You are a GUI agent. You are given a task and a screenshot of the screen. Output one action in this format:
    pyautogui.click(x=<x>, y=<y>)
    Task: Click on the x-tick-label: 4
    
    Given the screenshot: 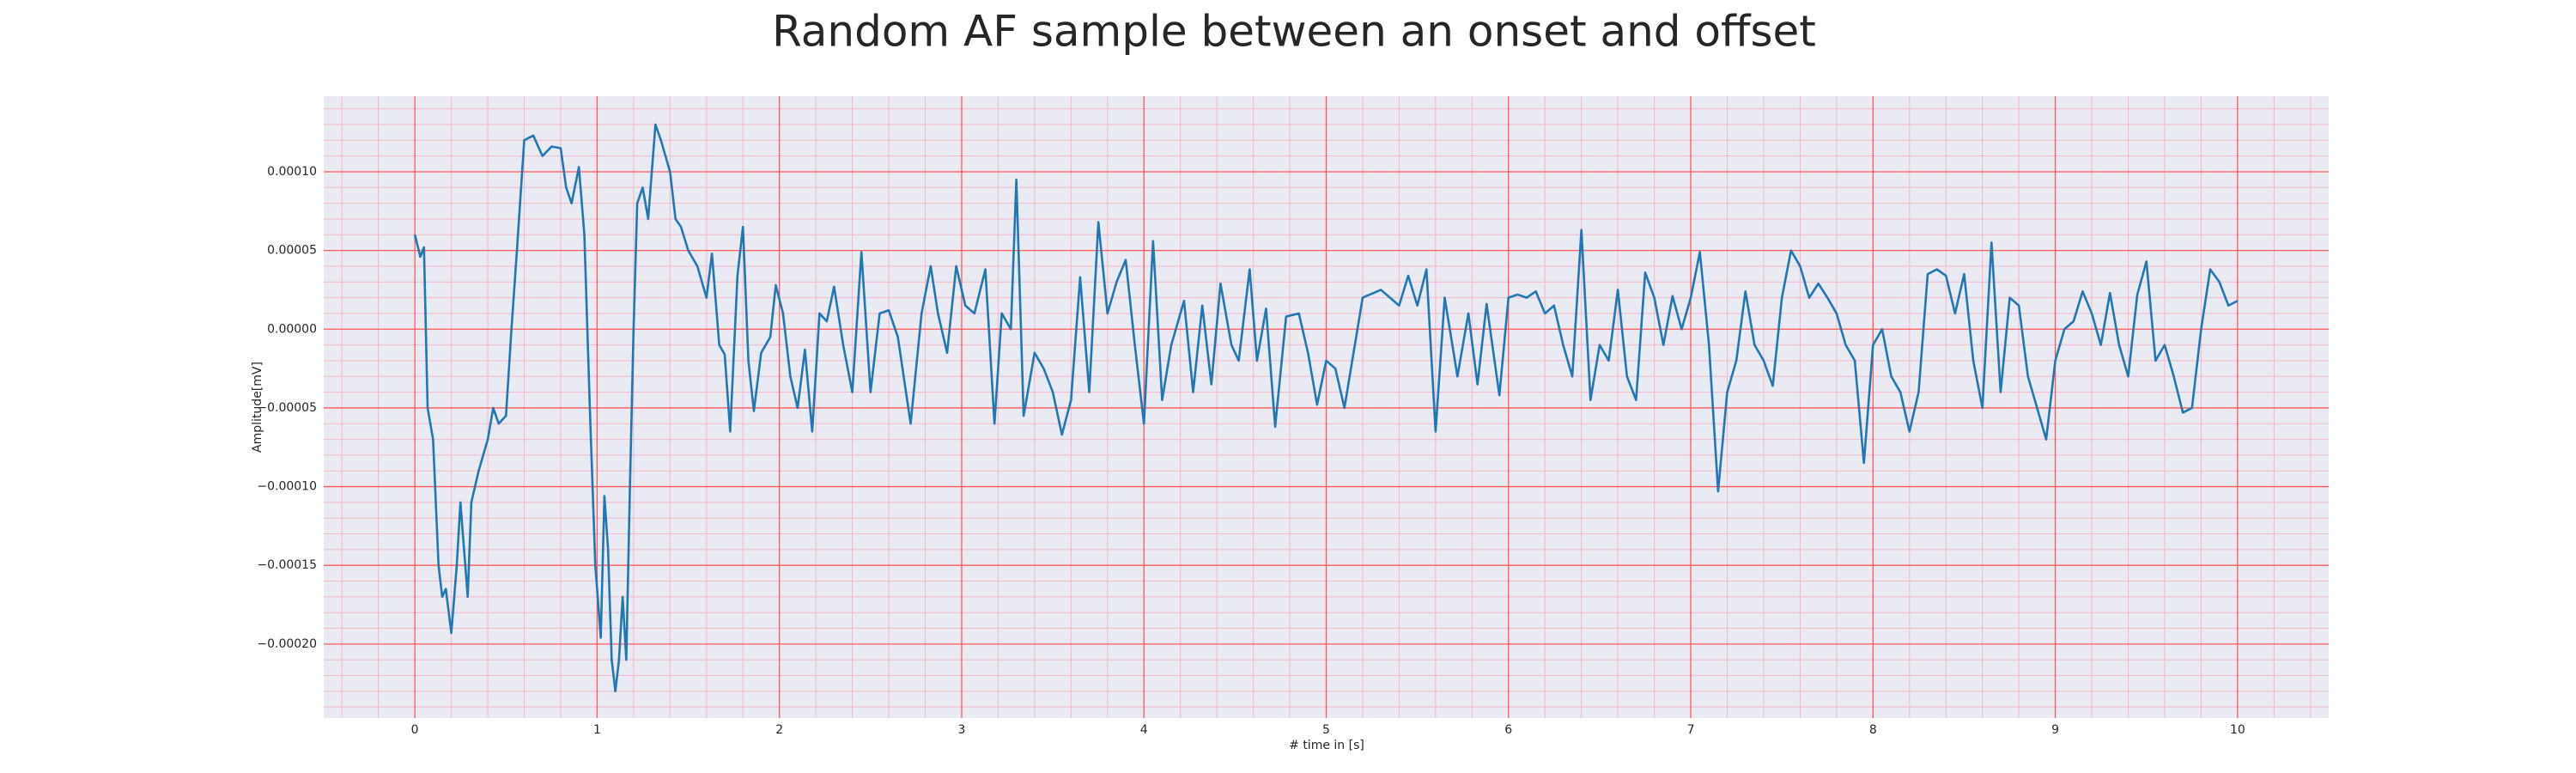 What is the action you would take?
    pyautogui.click(x=1144, y=730)
    